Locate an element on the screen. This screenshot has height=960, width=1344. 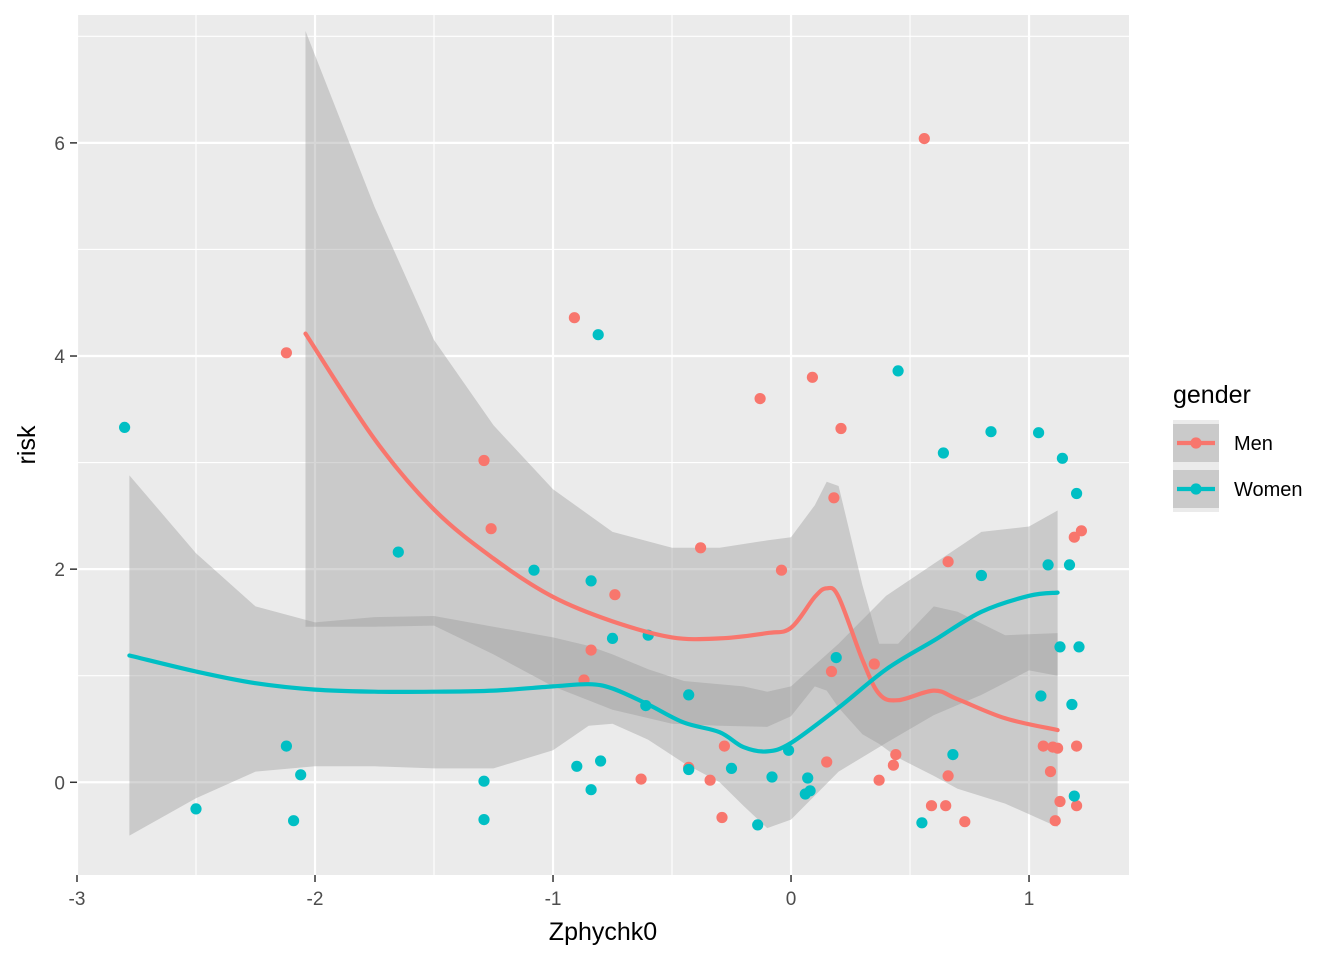
y-tick-label: 4 is located at coordinates (59, 357).